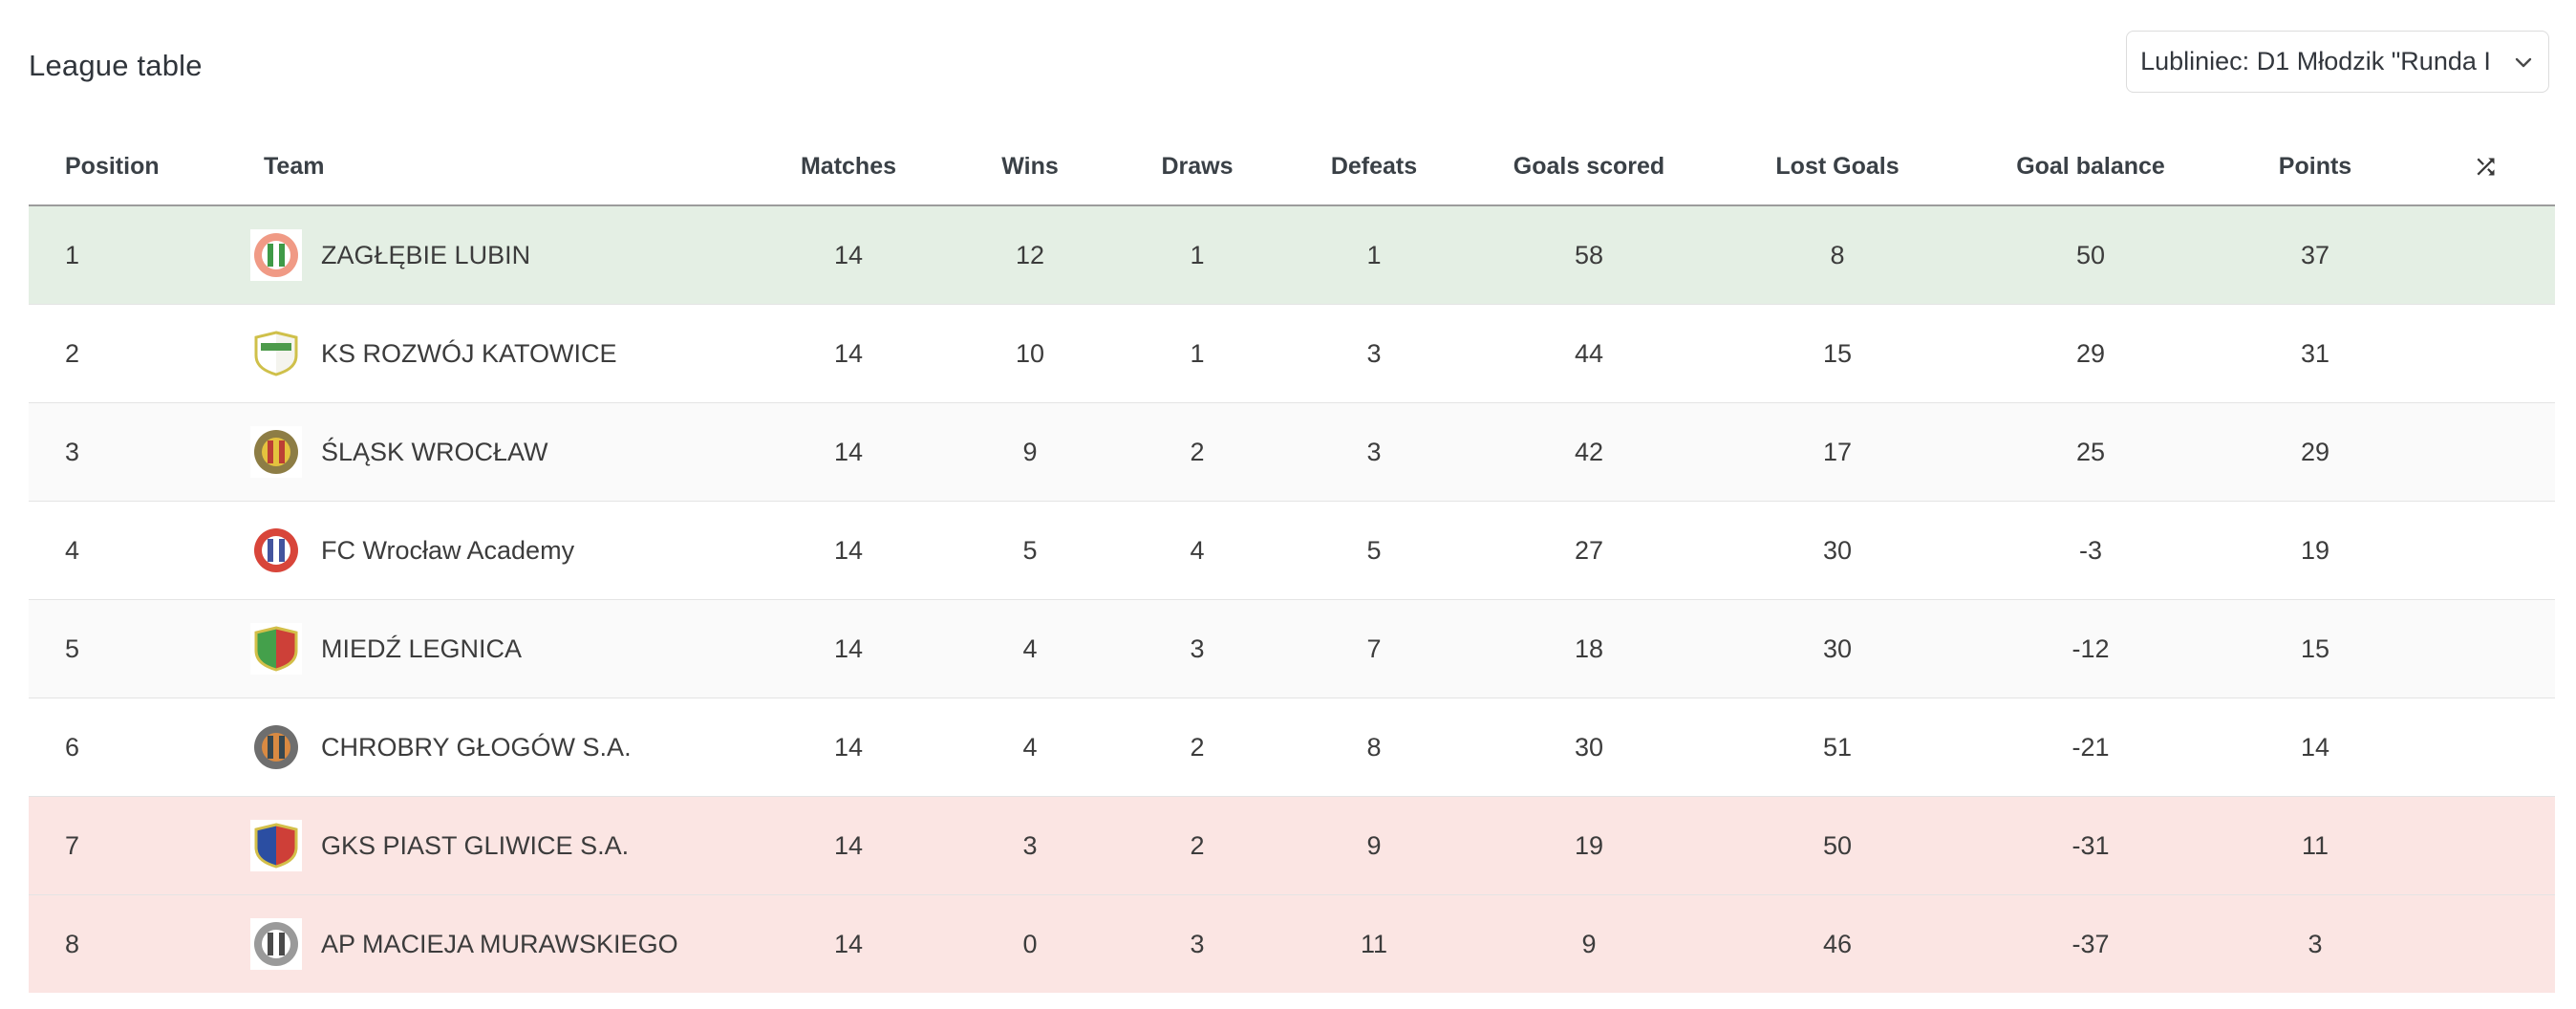 Image resolution: width=2576 pixels, height=1009 pixels. I want to click on position-cell: 5, so click(72, 648).